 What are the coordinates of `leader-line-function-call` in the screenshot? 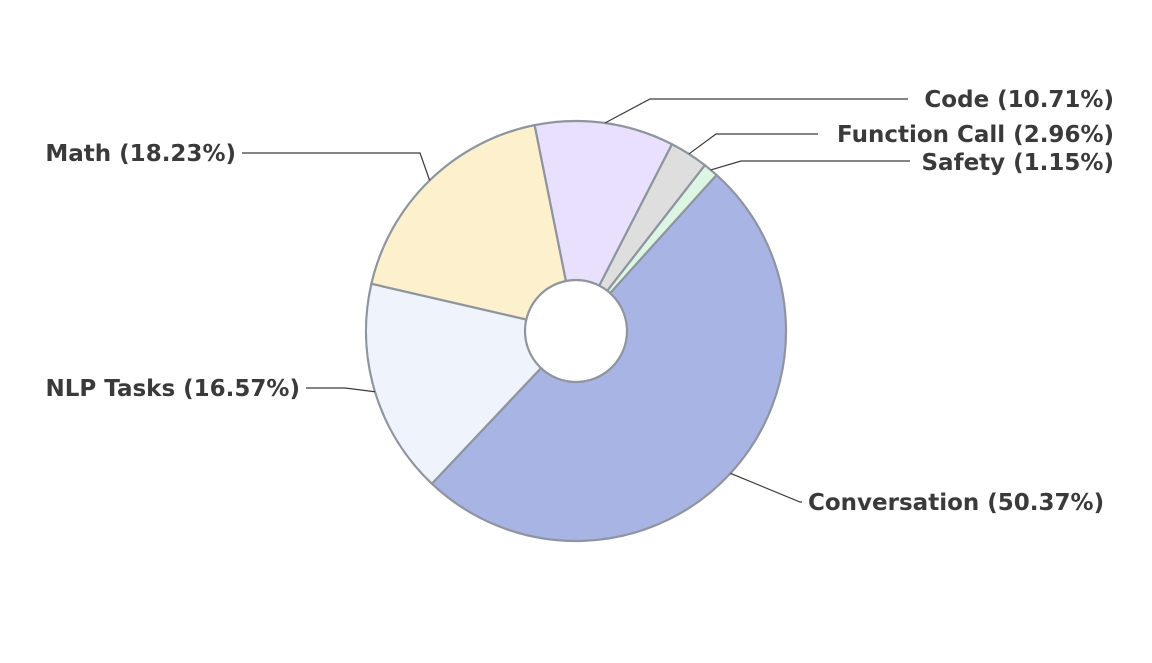 It's located at (753, 144).